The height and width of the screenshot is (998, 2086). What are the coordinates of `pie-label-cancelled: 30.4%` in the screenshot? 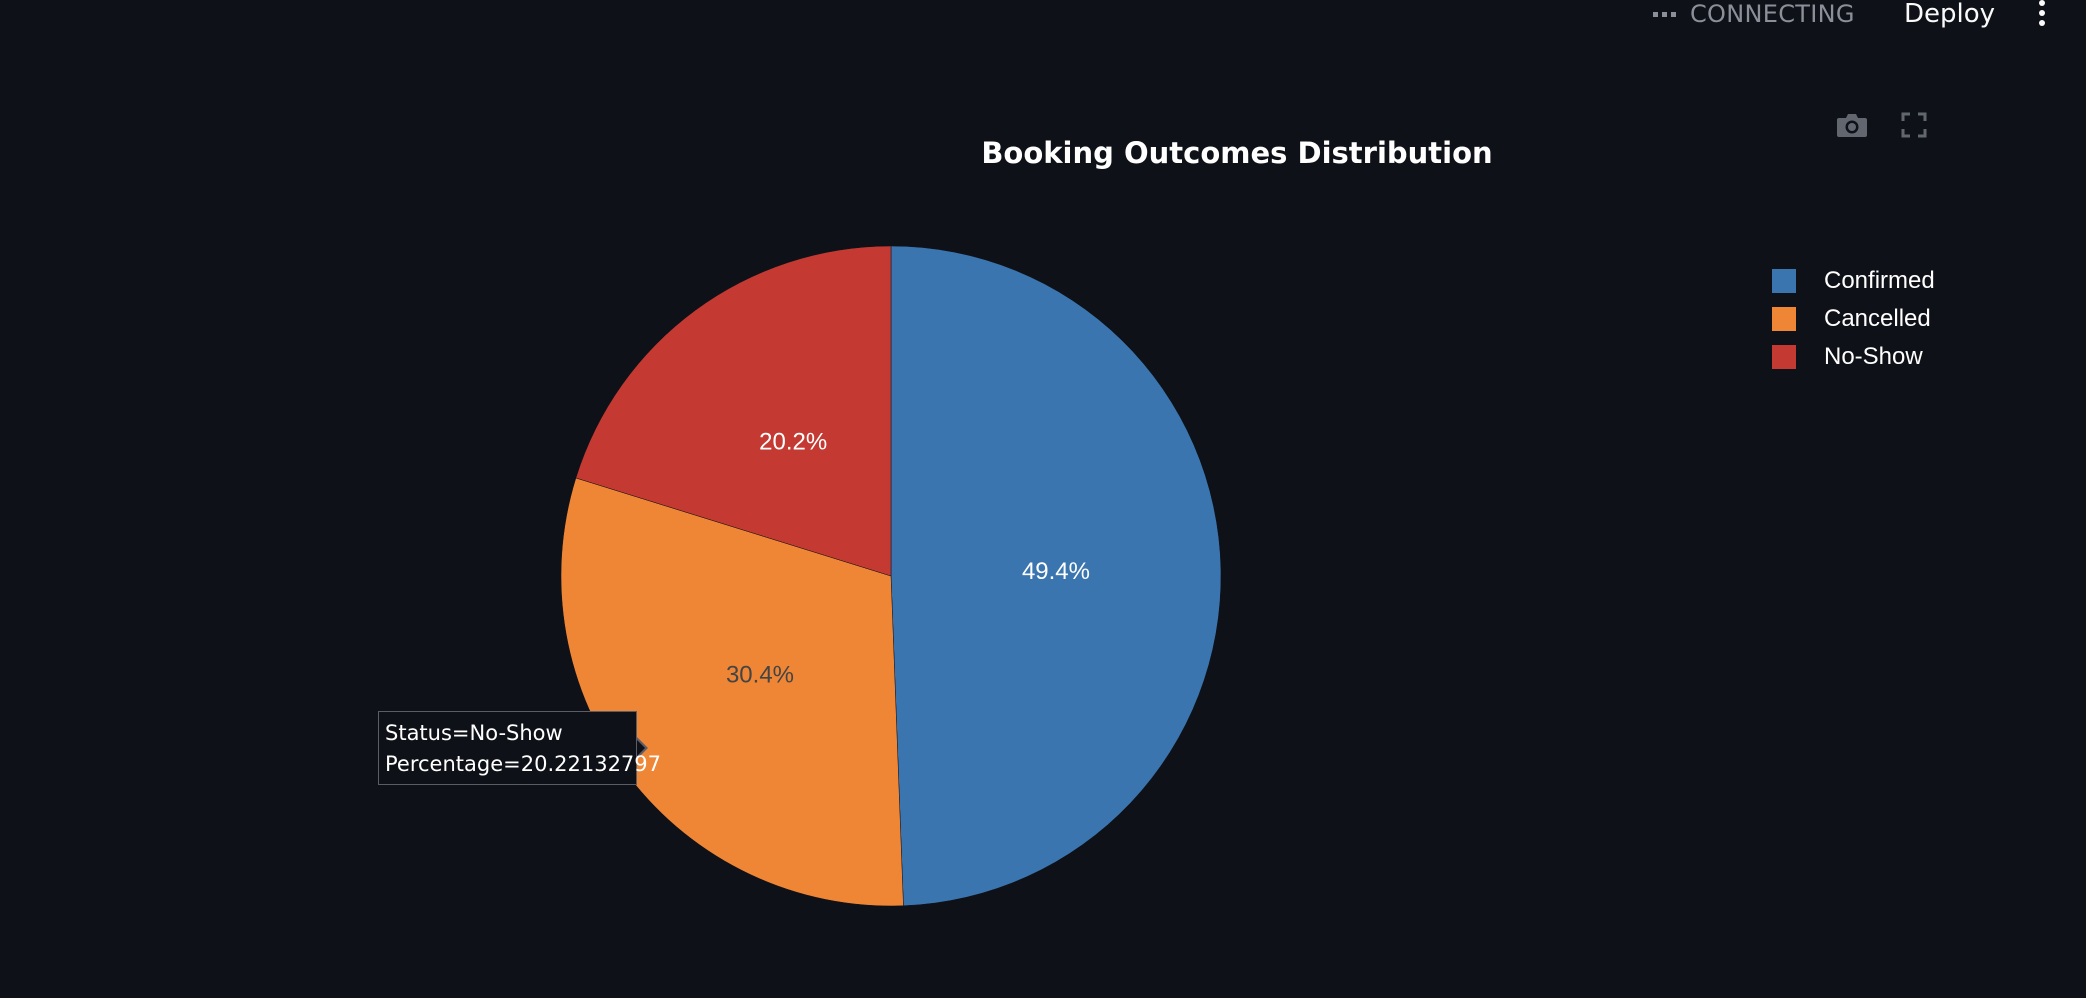 It's located at (760, 675).